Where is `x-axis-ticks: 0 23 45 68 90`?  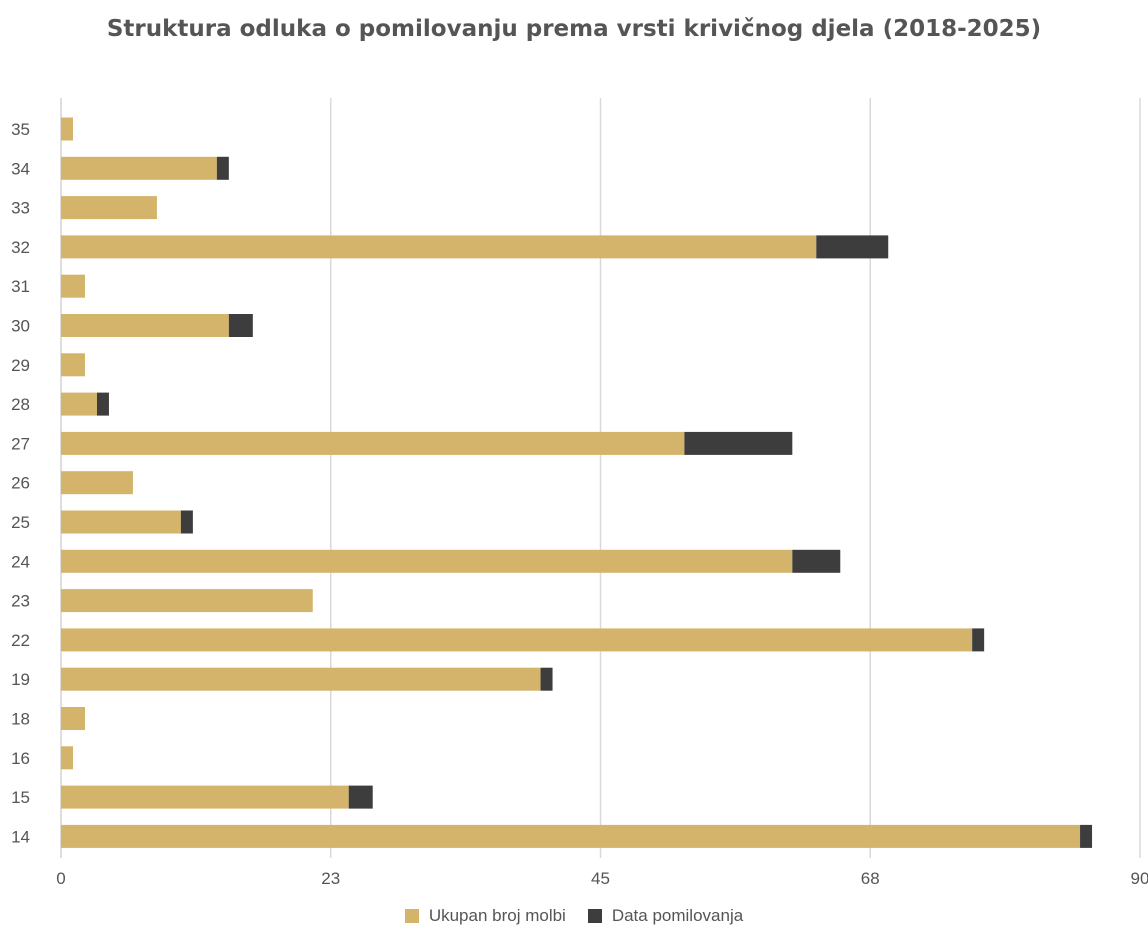
x-axis-ticks: 0 23 45 68 90 is located at coordinates (602, 878).